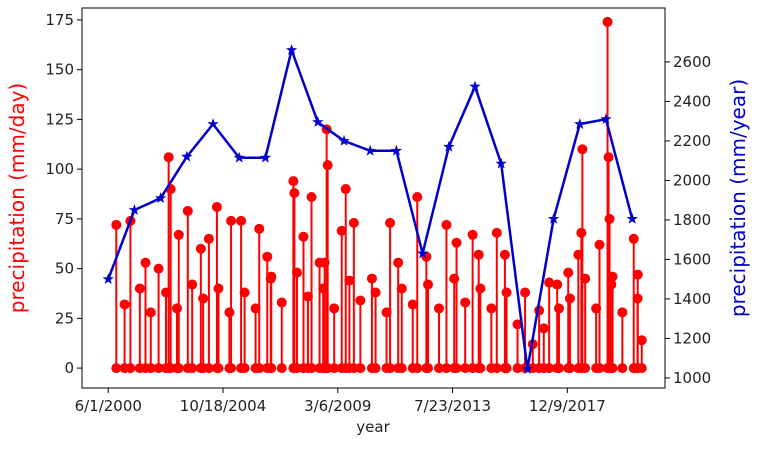 The image size is (765, 449). I want to click on y2-tick-label: 2400, so click(692, 101).